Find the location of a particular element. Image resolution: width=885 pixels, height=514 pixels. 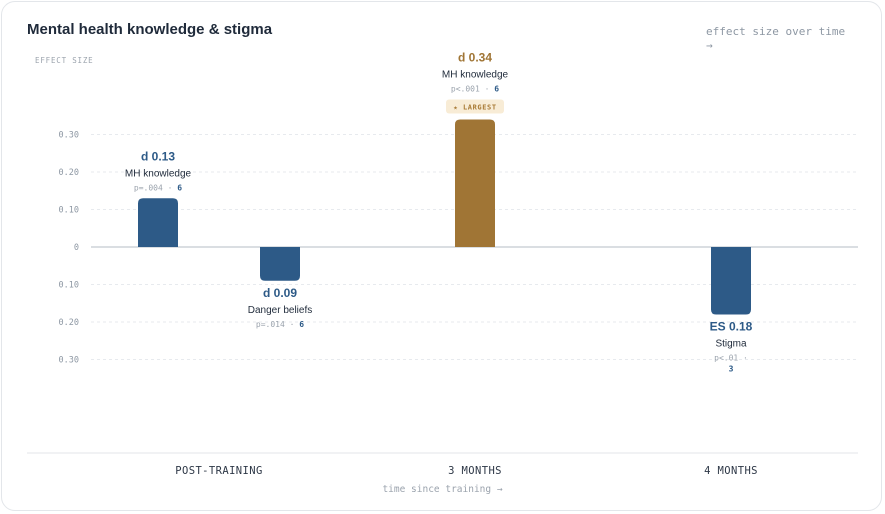

y-tick-label: 0 is located at coordinates (76, 248).